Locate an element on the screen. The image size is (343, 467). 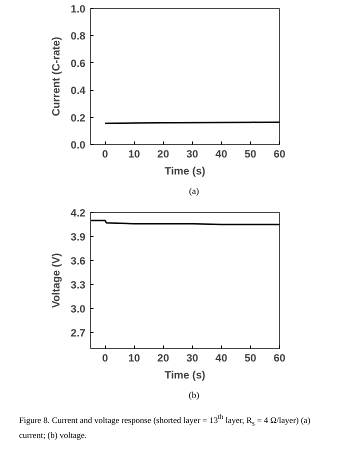
y-tick-label: 3.9 is located at coordinates (78, 238).